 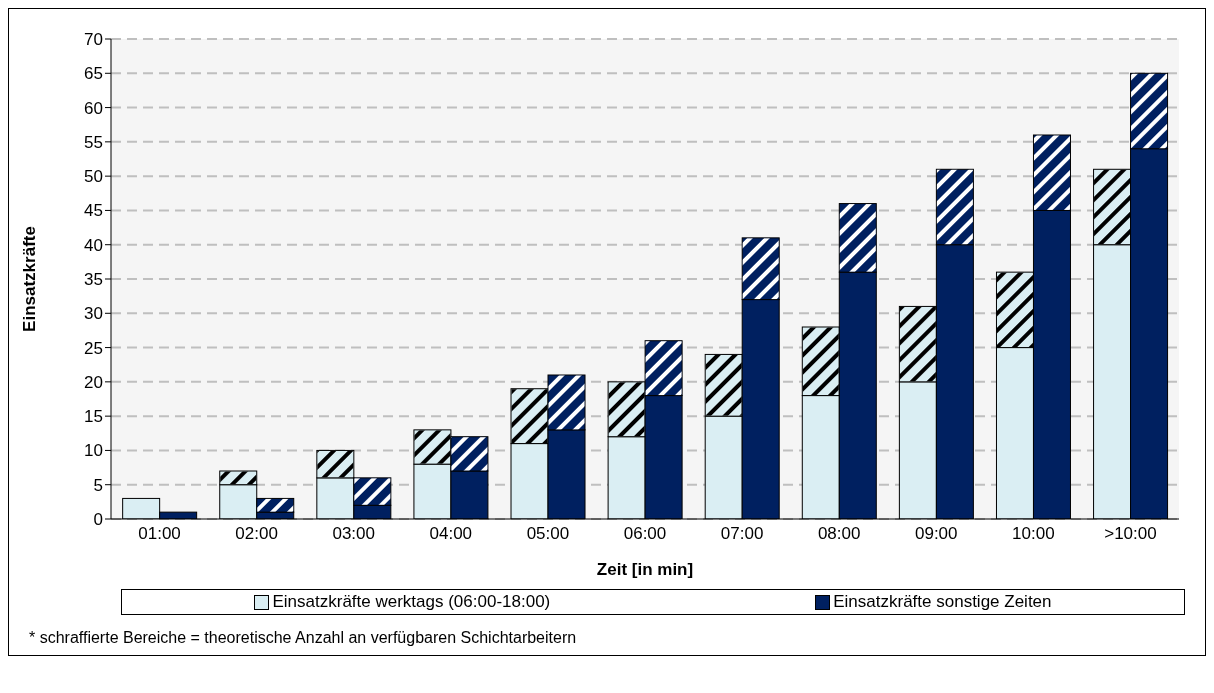 What do you see at coordinates (839, 534) in the screenshot?
I see `x-tick-label: 08:00` at bounding box center [839, 534].